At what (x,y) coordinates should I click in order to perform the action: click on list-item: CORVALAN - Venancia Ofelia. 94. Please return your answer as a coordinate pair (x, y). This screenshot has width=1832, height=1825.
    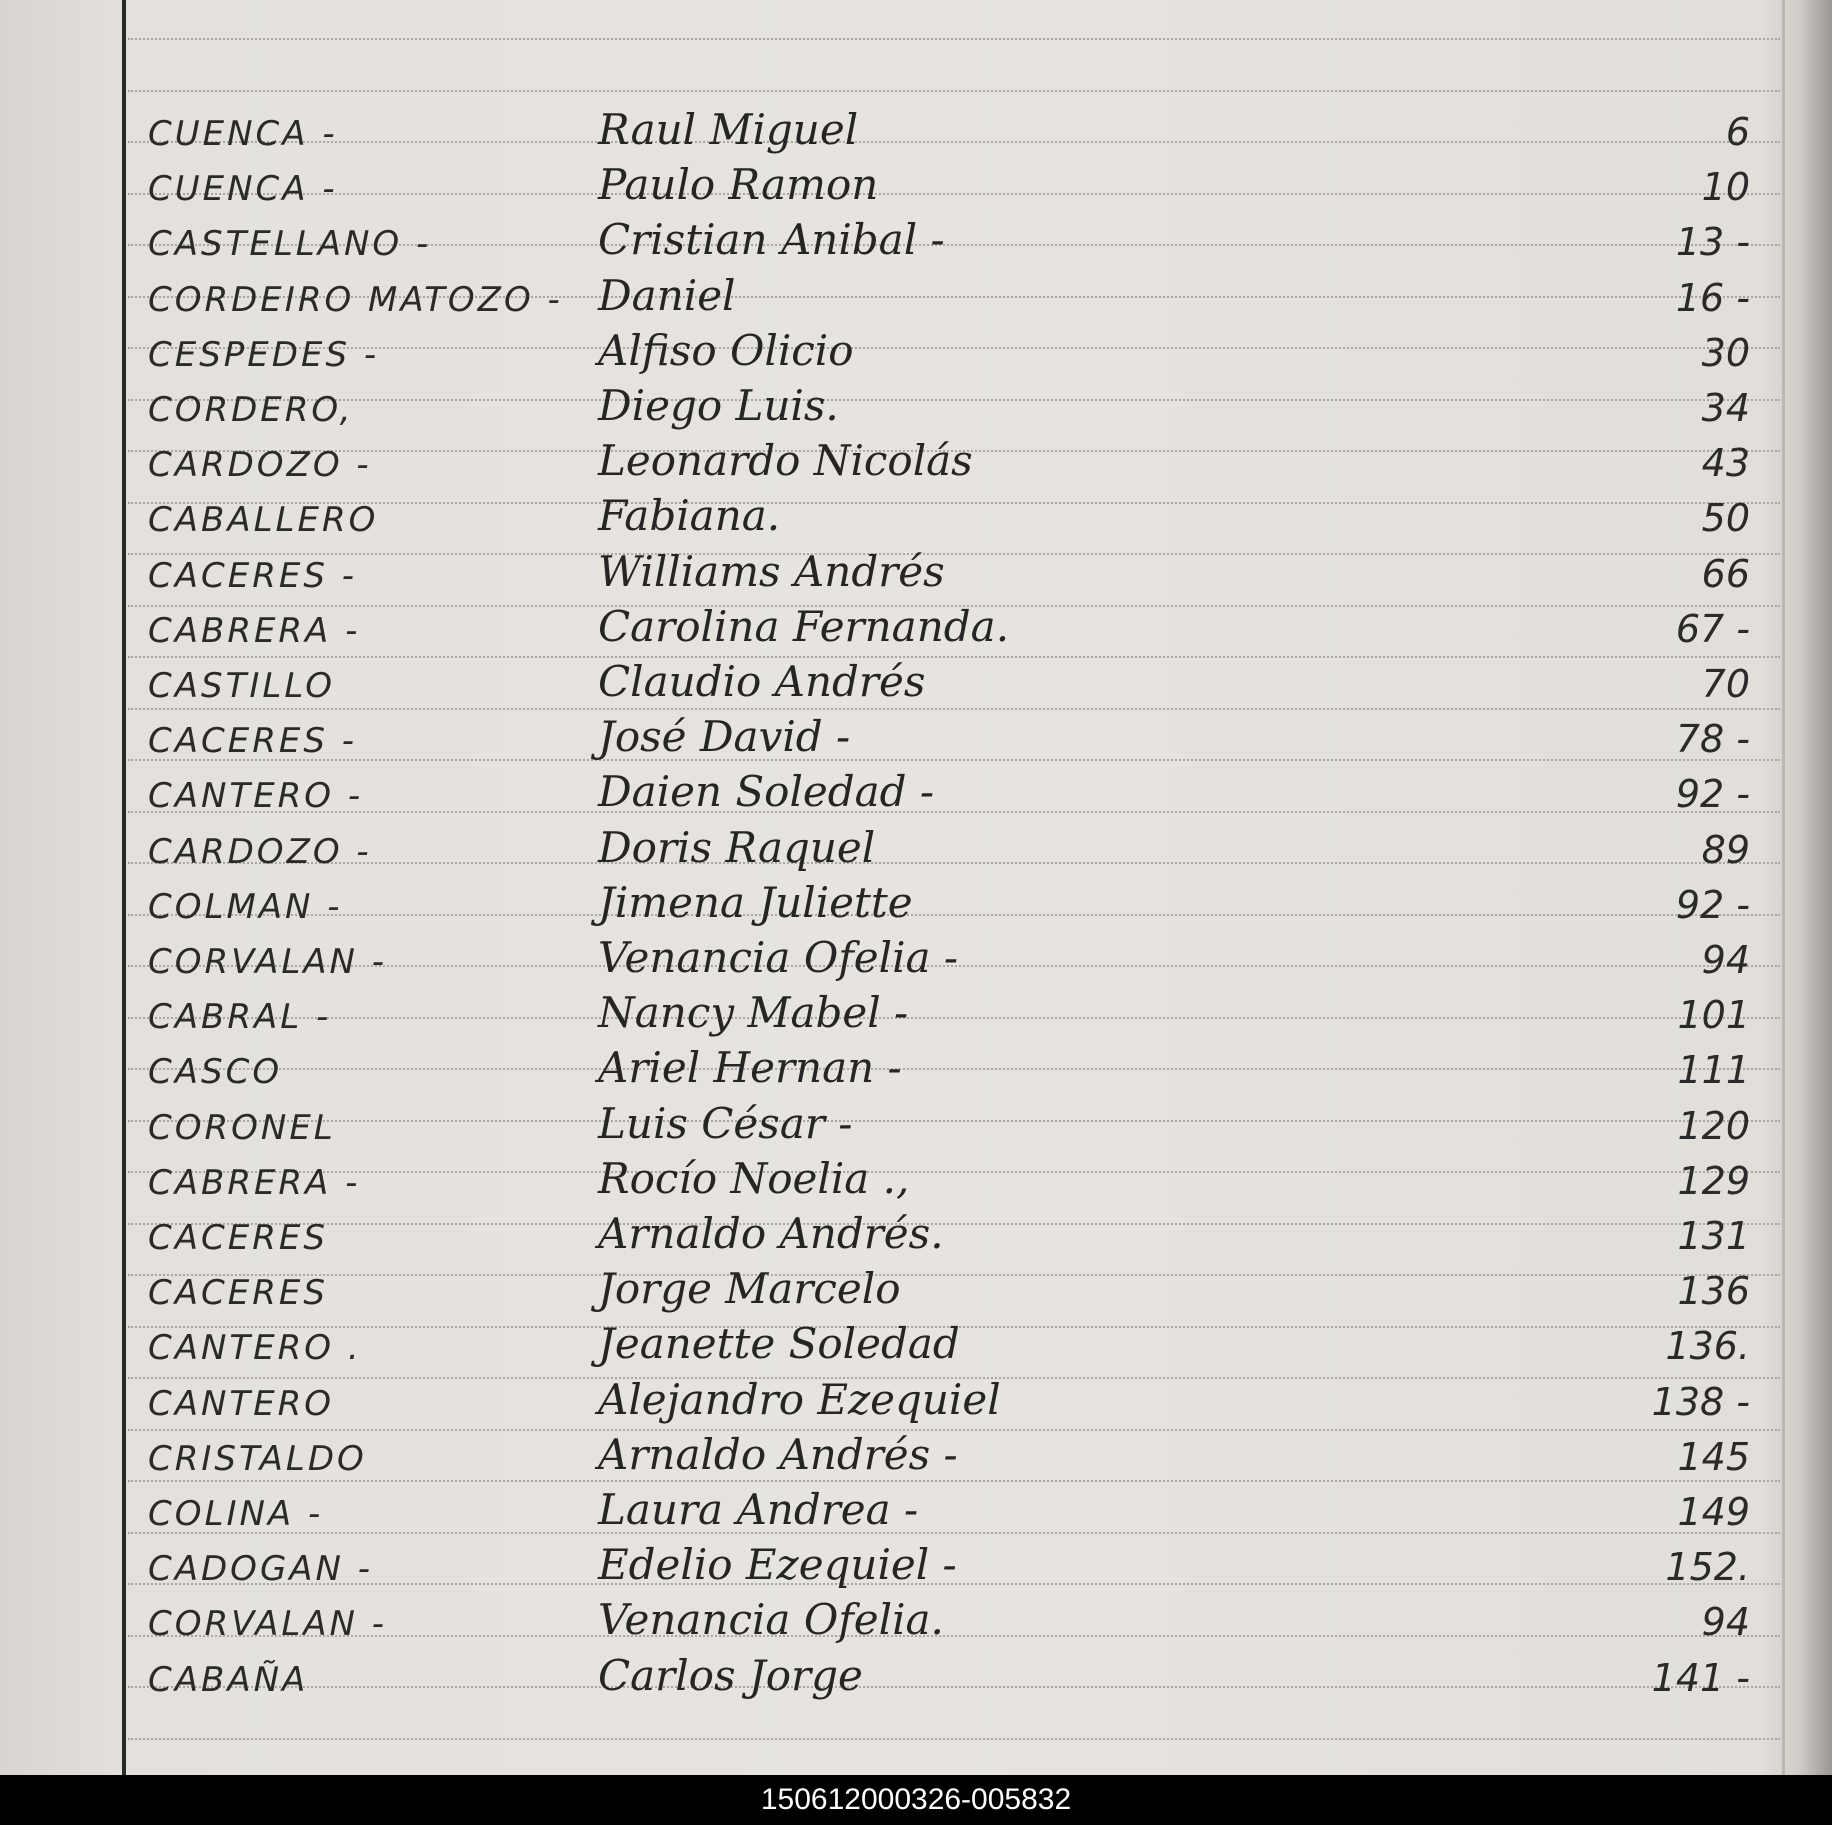
    Looking at the image, I should click on (954, 1622).